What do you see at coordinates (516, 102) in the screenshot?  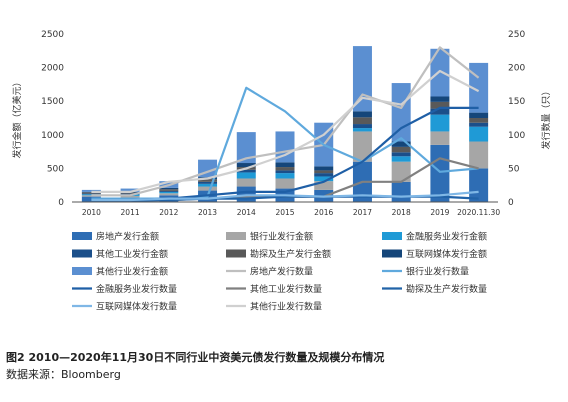 I see `y-right-tick-label: 150` at bounding box center [516, 102].